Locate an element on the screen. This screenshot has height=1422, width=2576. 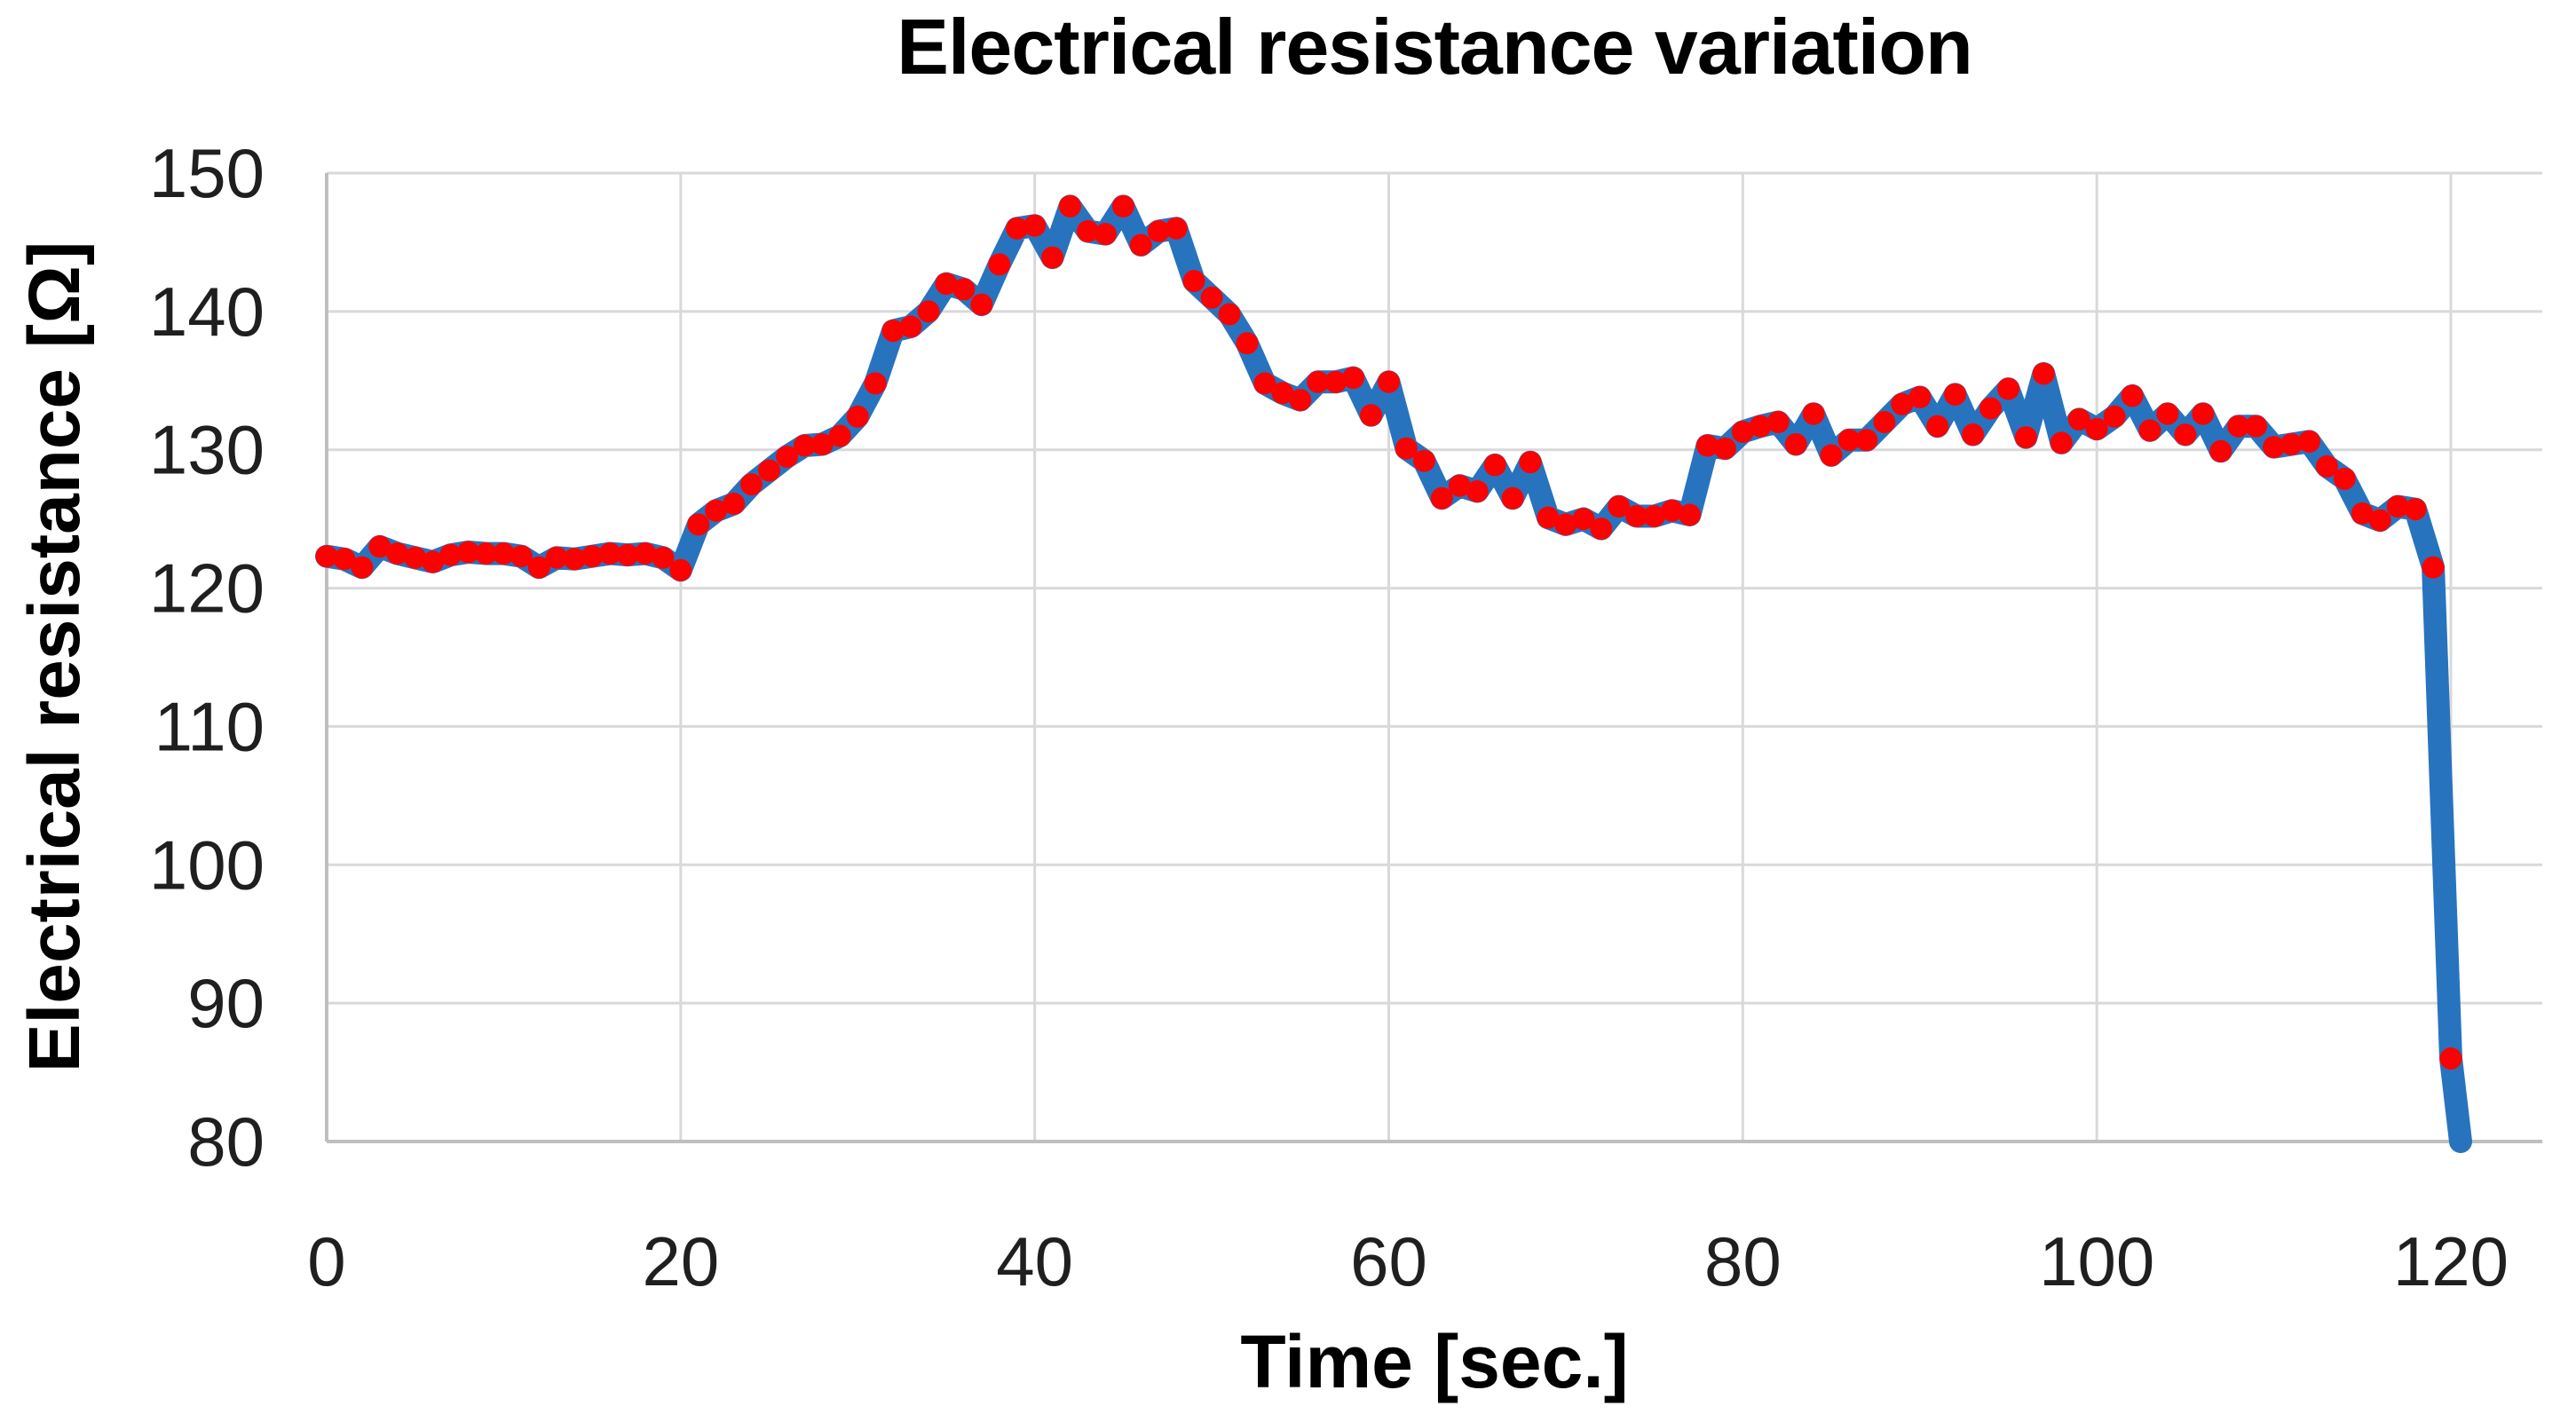
y-tick-label-130: 130 is located at coordinates (207, 450).